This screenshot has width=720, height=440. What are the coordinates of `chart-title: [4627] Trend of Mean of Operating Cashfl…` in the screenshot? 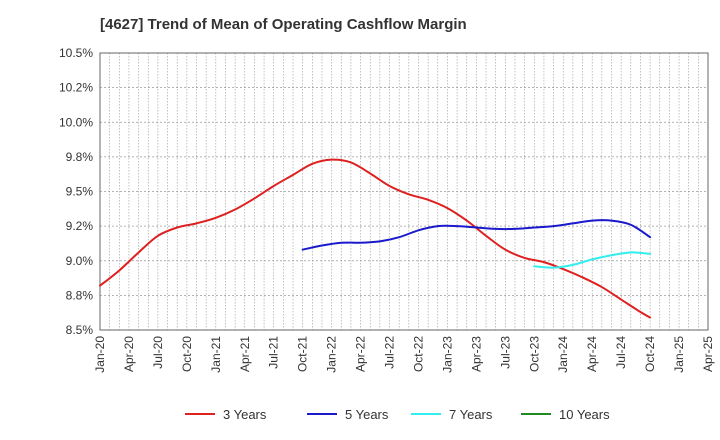 It's located at (283, 24).